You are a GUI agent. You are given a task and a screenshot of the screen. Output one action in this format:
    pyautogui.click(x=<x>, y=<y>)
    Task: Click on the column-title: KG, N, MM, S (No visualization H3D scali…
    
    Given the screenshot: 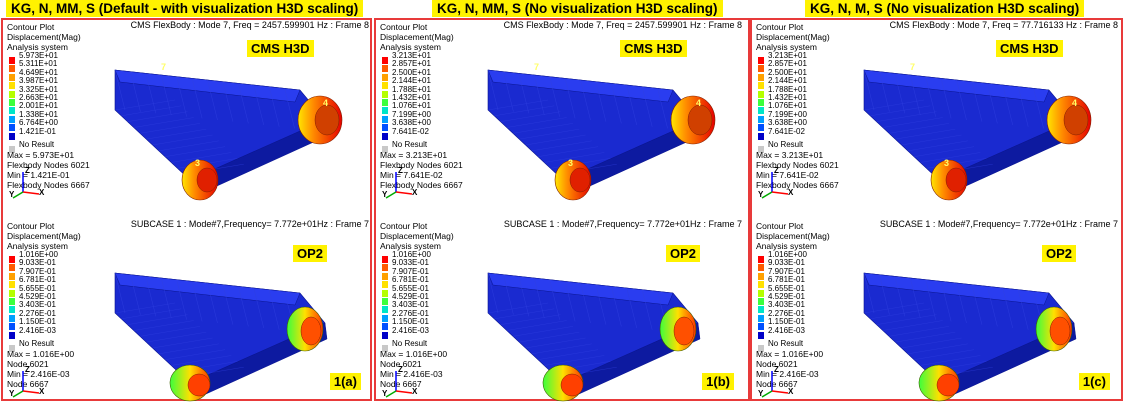 What is the action you would take?
    pyautogui.click(x=577, y=8)
    